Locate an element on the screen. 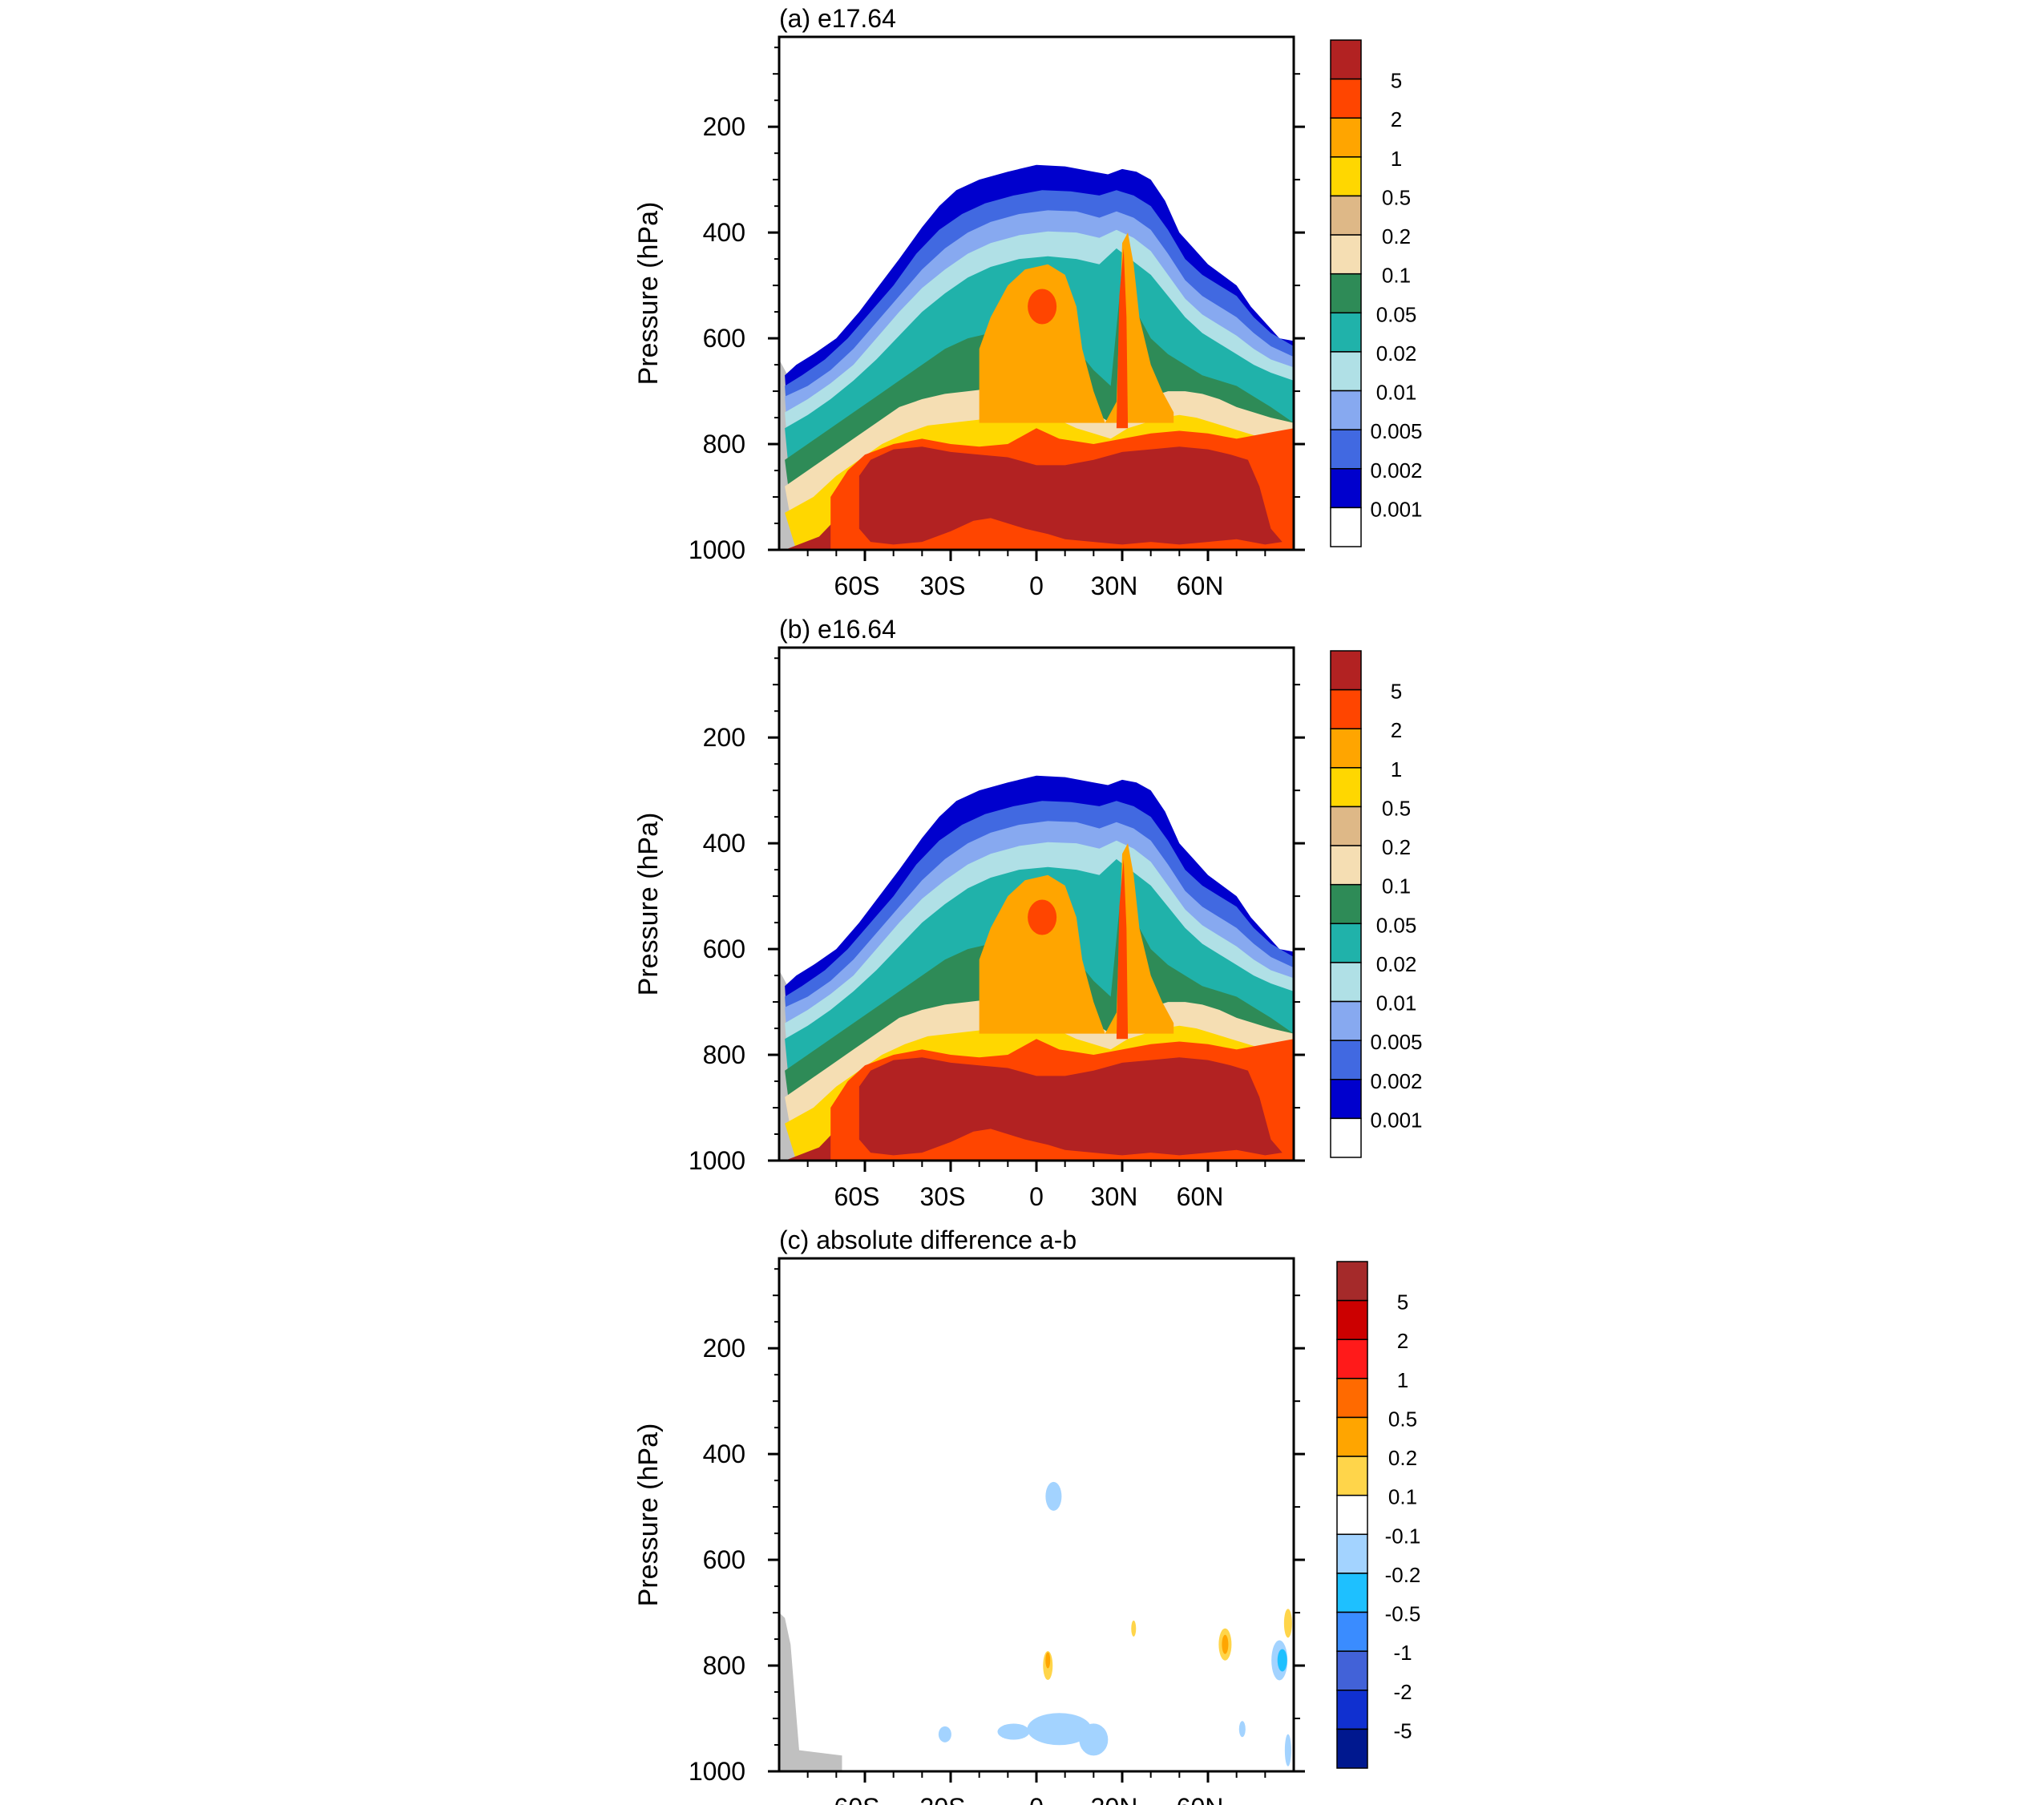  contour-band--0.5 is located at coordinates (1282, 1661).